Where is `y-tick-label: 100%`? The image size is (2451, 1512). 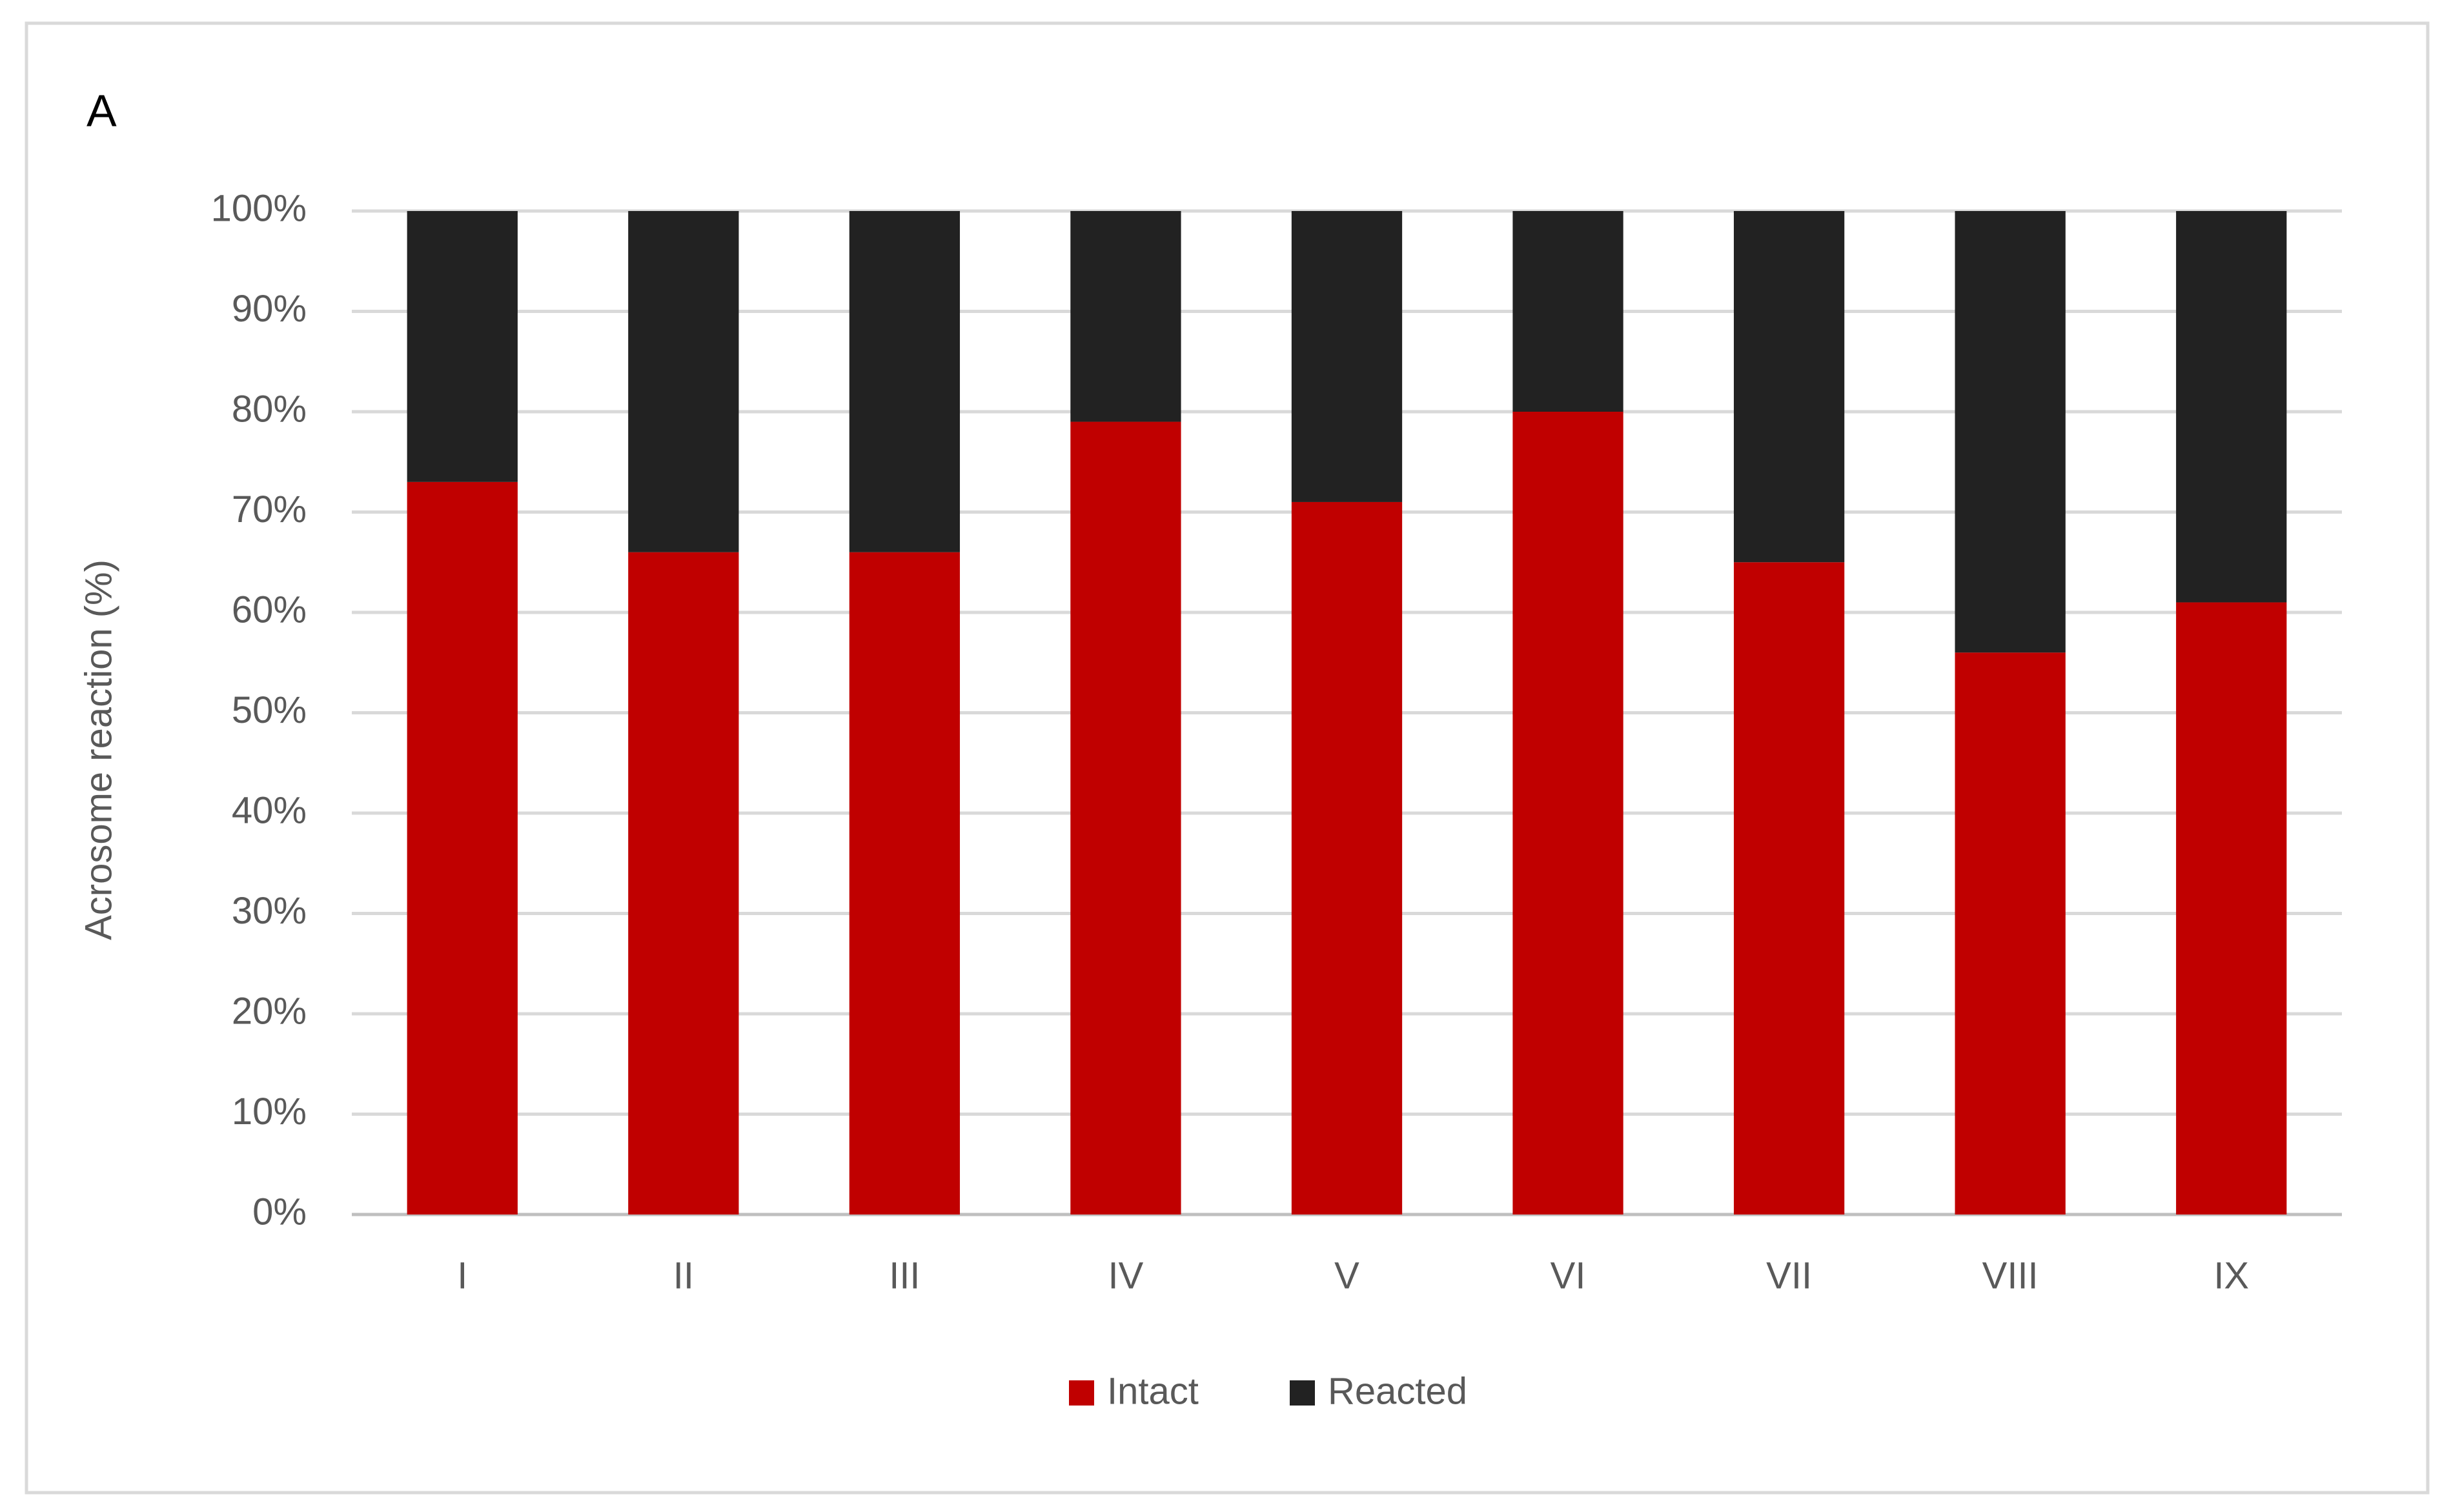 y-tick-label: 100% is located at coordinates (259, 208).